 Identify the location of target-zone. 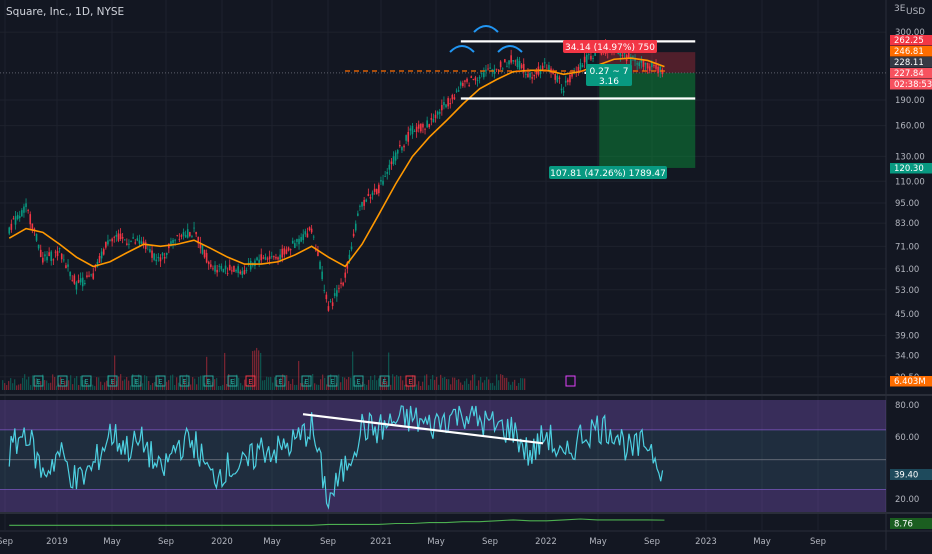
(647, 120).